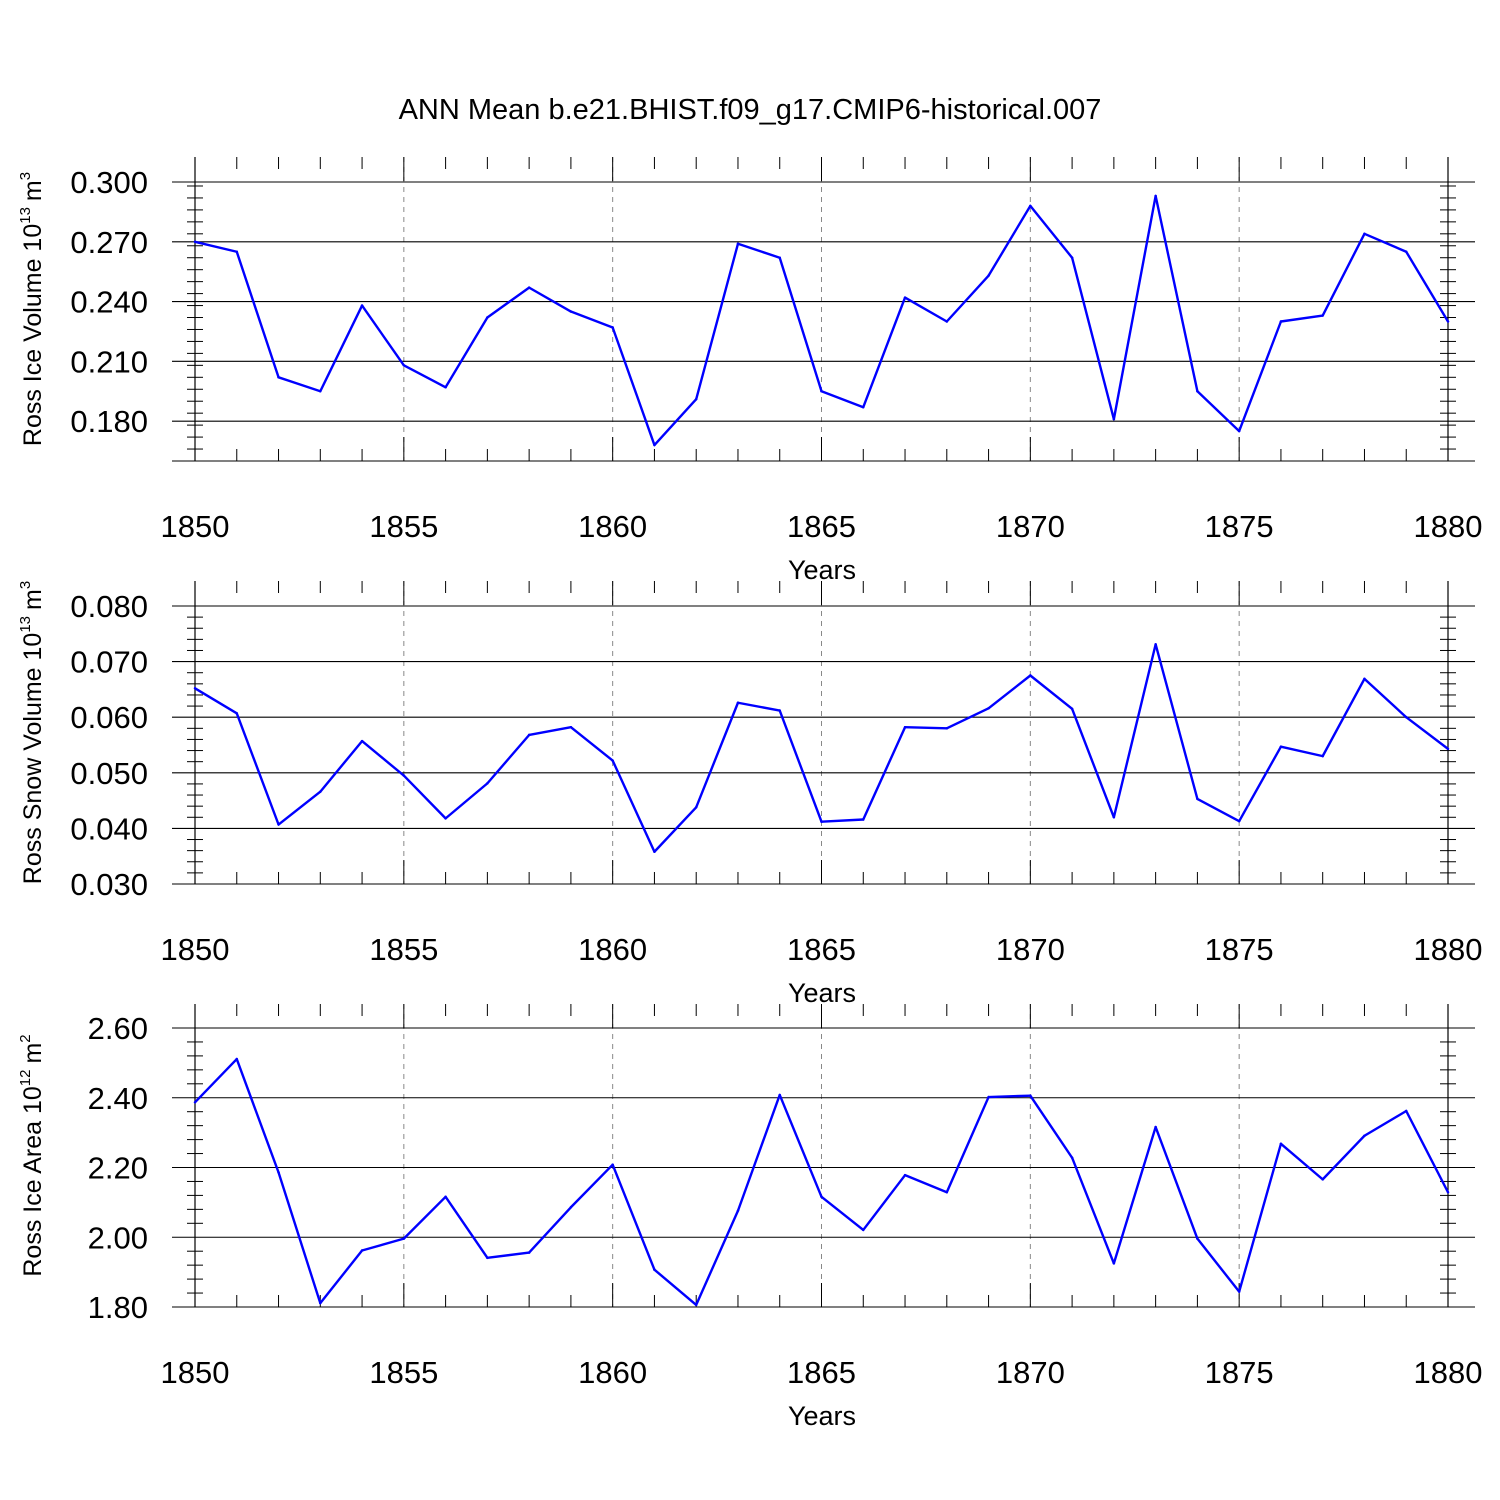 The width and height of the screenshot is (1500, 1500). What do you see at coordinates (33, 759) in the screenshot?
I see `y-axis-label-main: Ross Snow Volume 10` at bounding box center [33, 759].